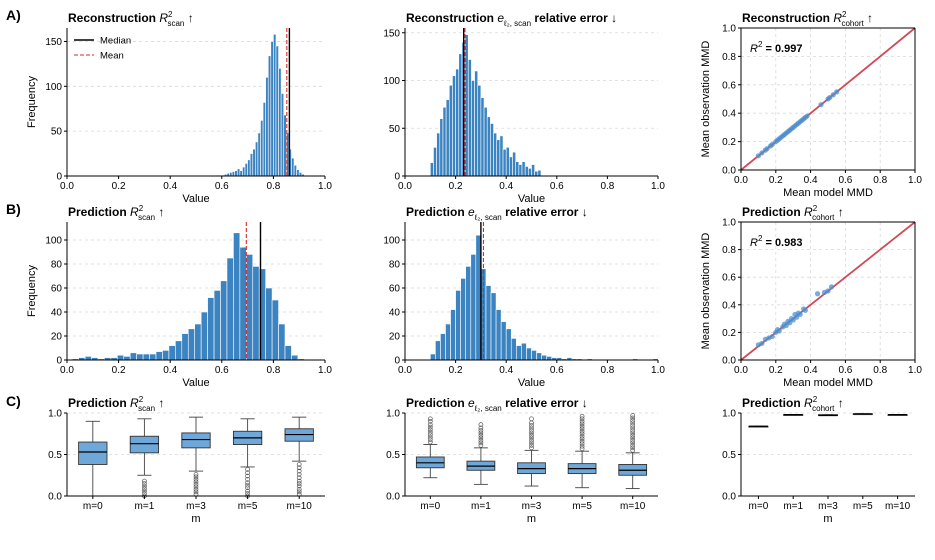  Describe the element at coordinates (13, 209) in the screenshot. I see `row-label-b: B)` at that location.